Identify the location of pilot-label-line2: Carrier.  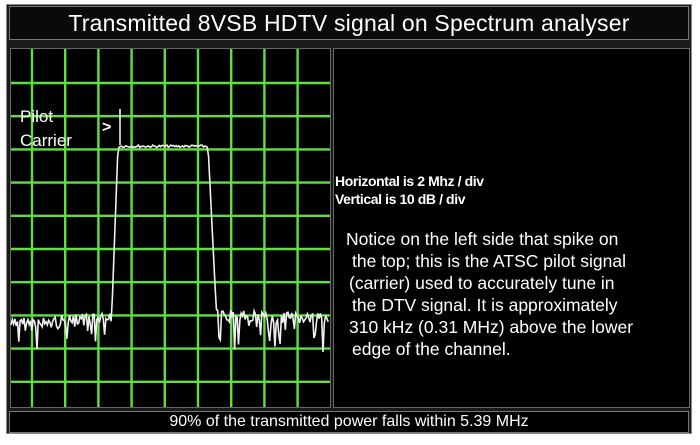
(46, 140).